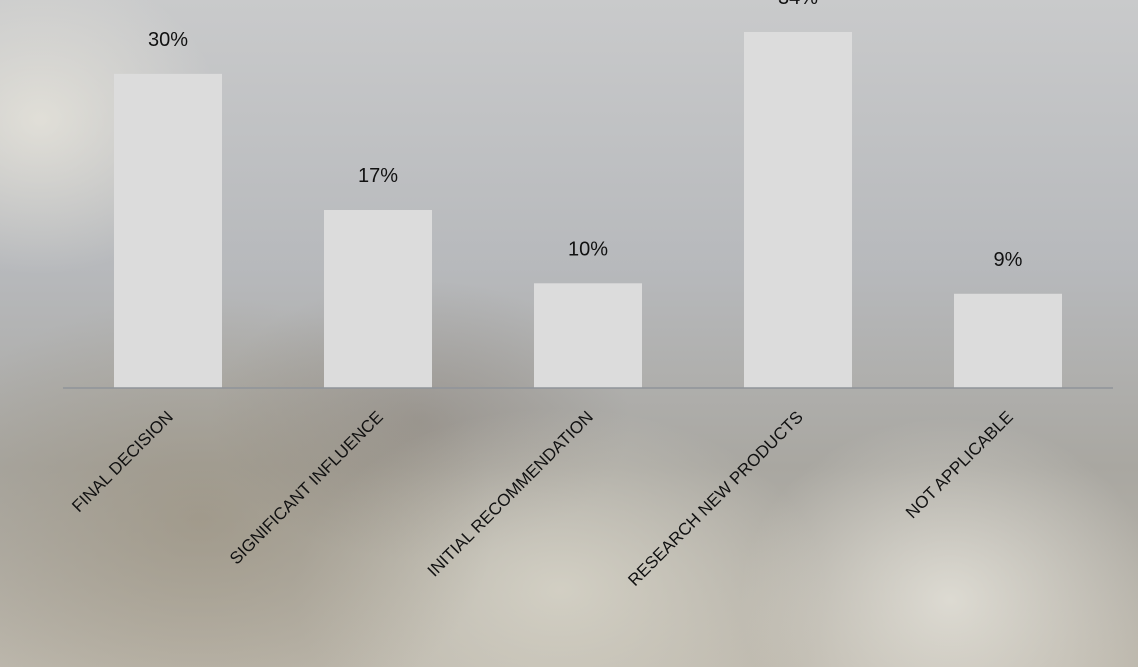 The height and width of the screenshot is (667, 1138). Describe the element at coordinates (798, 4) in the screenshot. I see `bar-value-label: 34%` at that location.